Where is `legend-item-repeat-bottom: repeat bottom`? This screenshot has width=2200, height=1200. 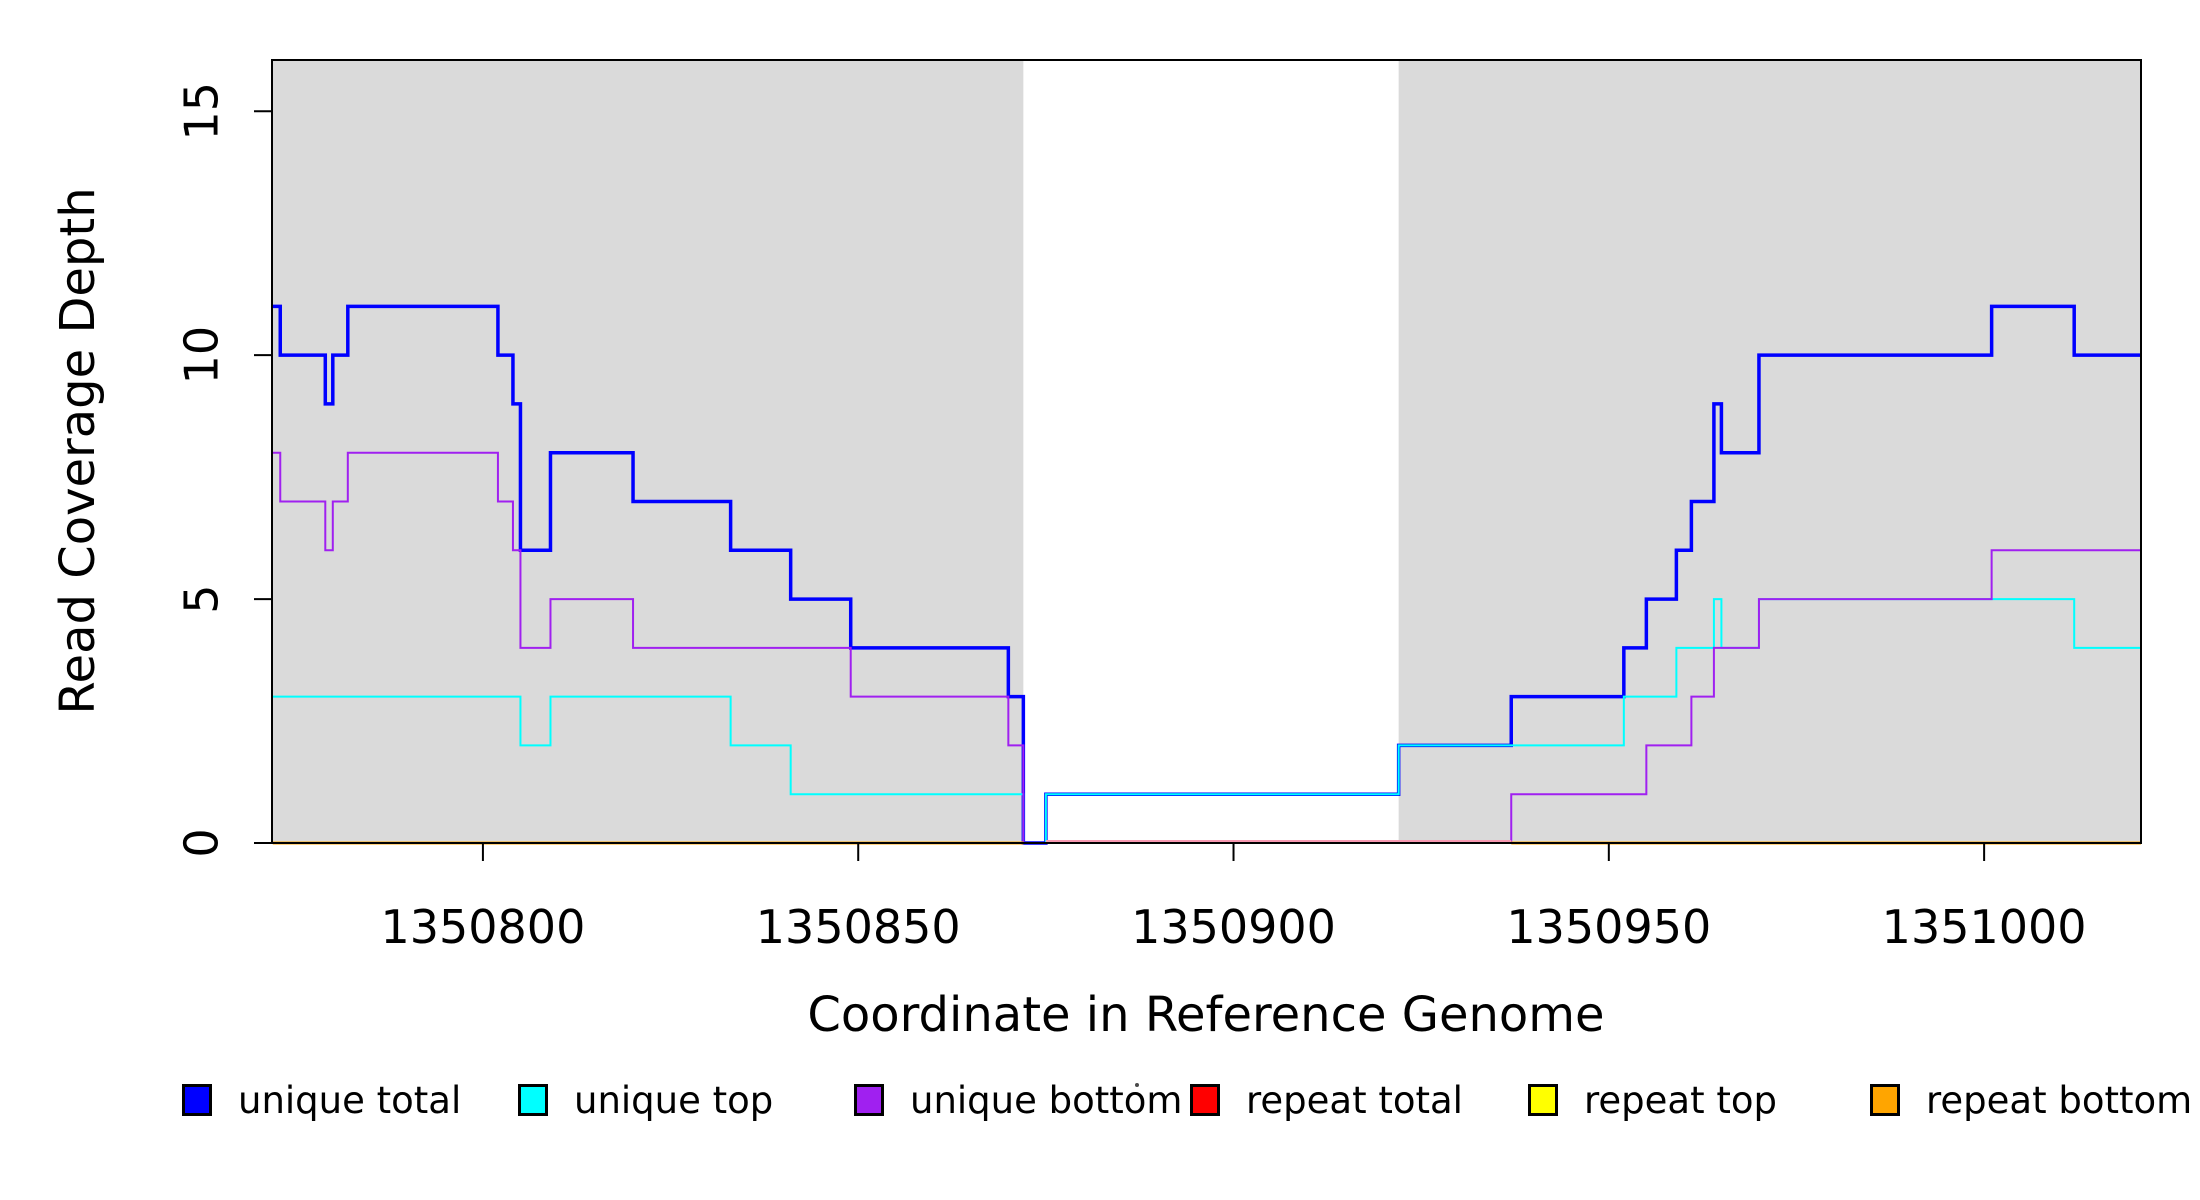
legend-item-repeat-bottom: repeat bottom is located at coordinates (2031, 1100).